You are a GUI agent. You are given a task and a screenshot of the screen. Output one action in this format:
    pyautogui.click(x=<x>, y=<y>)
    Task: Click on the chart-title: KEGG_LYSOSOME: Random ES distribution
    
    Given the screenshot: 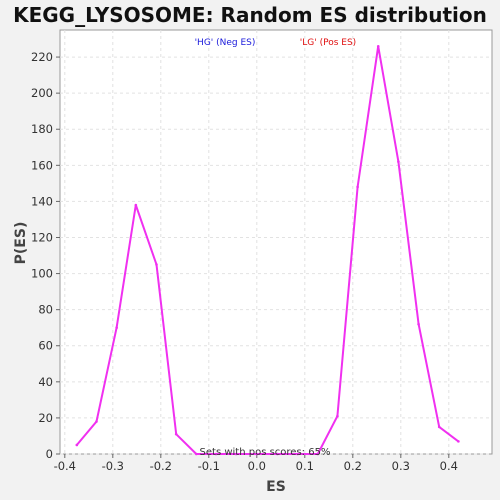 What is the action you would take?
    pyautogui.click(x=250, y=15)
    